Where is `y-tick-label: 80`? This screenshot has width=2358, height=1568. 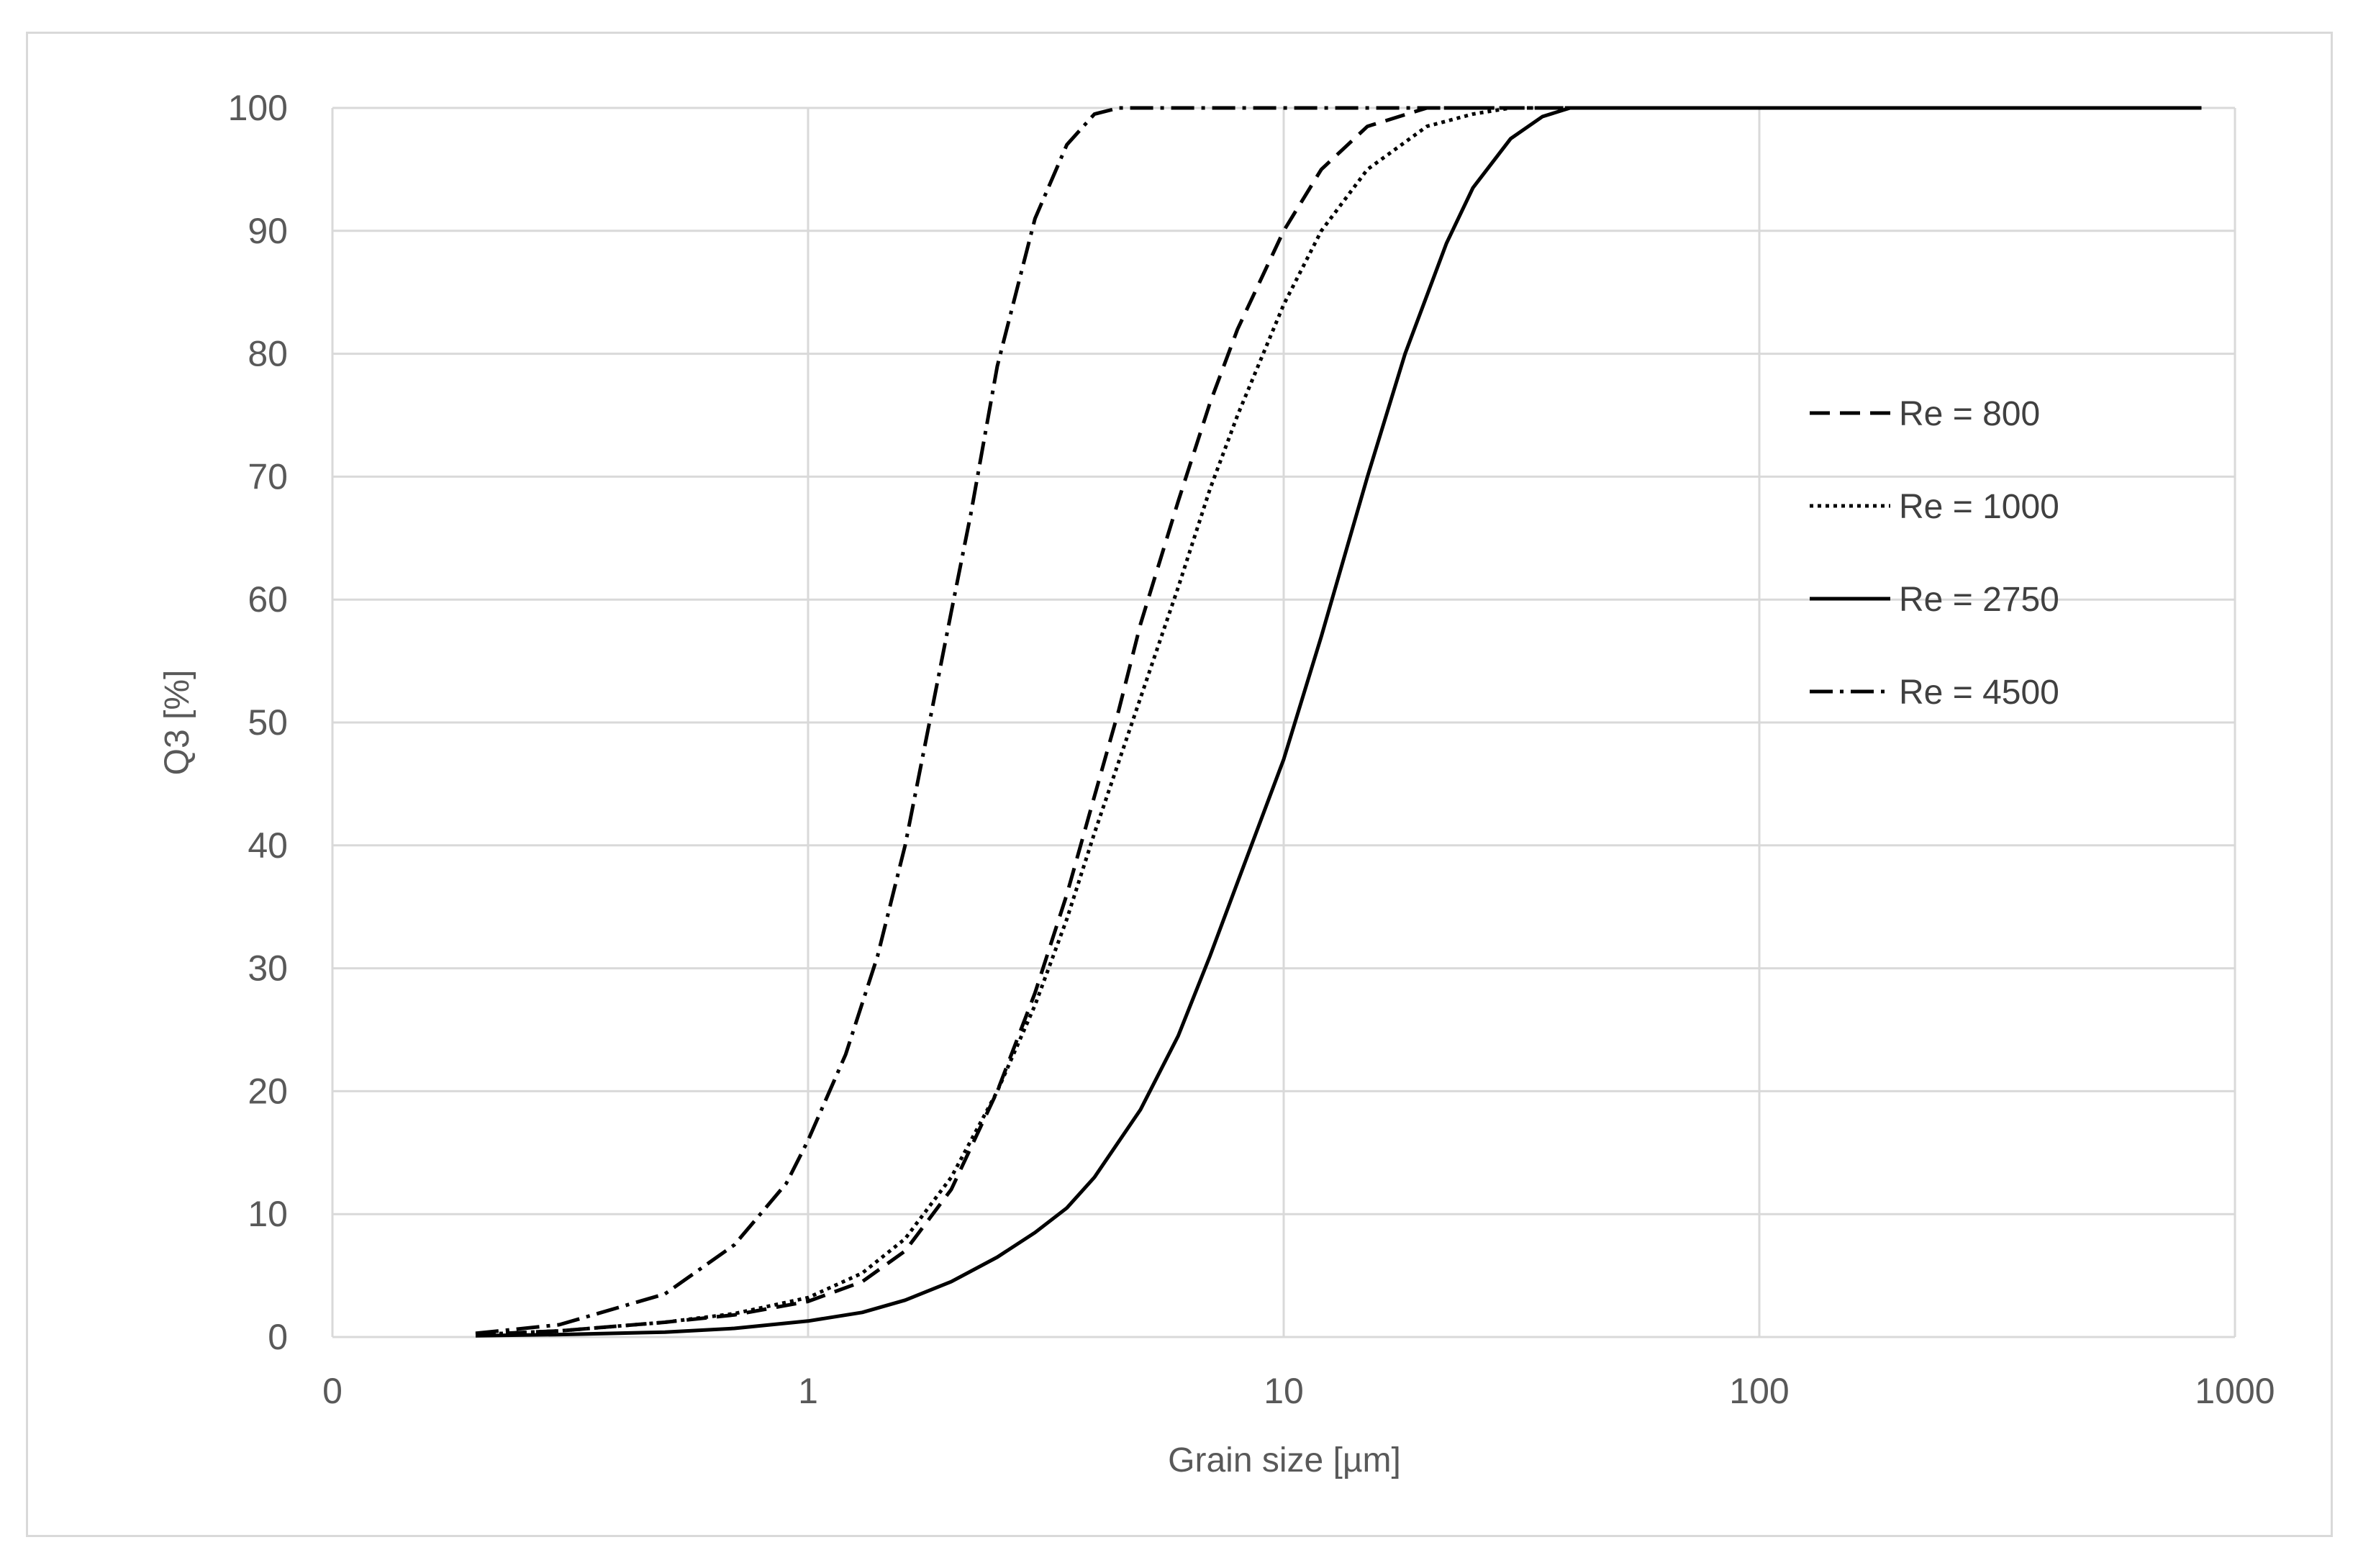
y-tick-label: 80 is located at coordinates (268, 354).